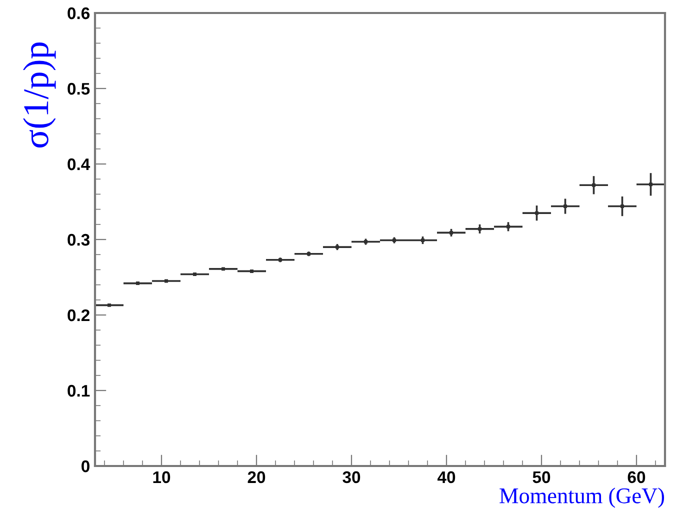  What do you see at coordinates (79, 88) in the screenshot?
I see `y-tick-label: 0.5` at bounding box center [79, 88].